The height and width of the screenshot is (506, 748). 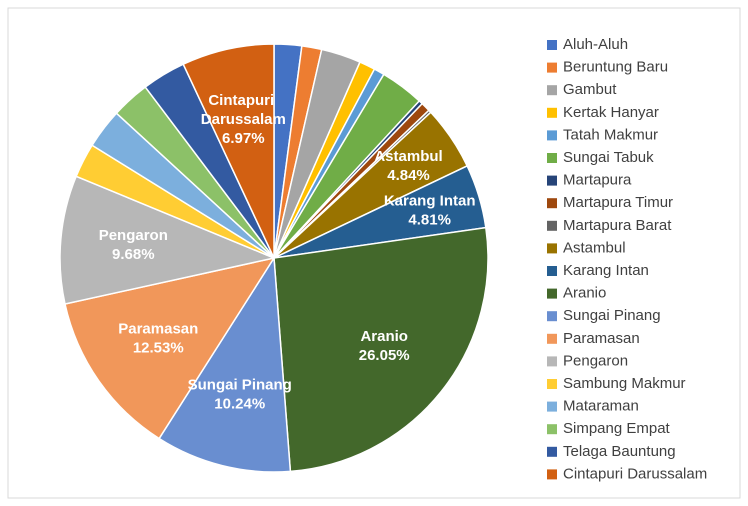 What do you see at coordinates (384, 336) in the screenshot?
I see `slice-label: Aranio` at bounding box center [384, 336].